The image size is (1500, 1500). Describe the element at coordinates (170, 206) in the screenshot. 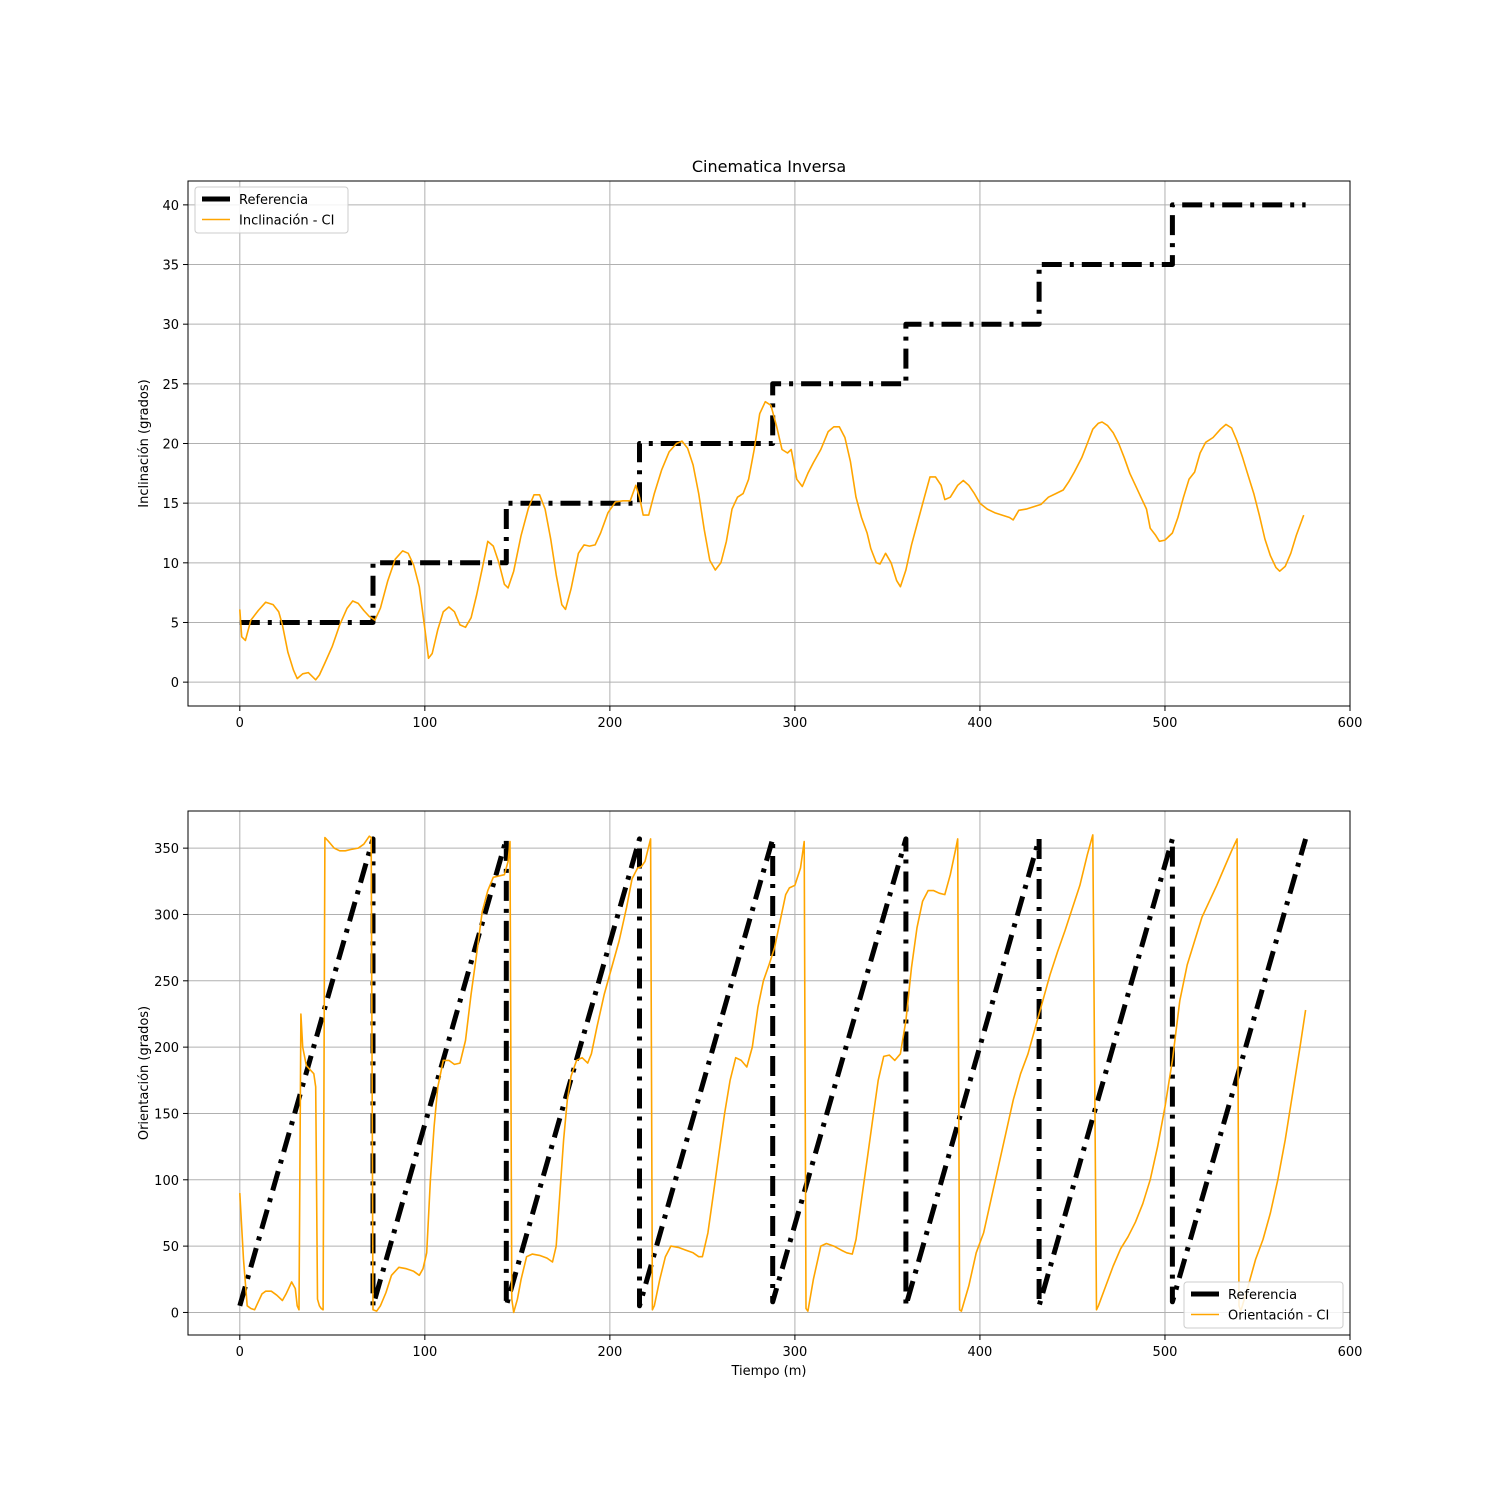

I see `y-tick-label: 40` at that location.